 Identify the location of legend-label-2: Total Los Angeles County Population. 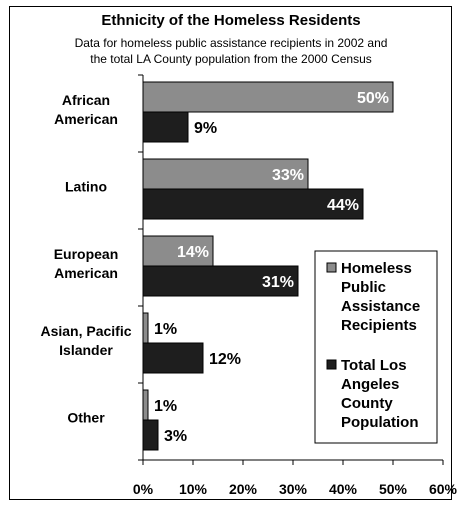
(380, 394).